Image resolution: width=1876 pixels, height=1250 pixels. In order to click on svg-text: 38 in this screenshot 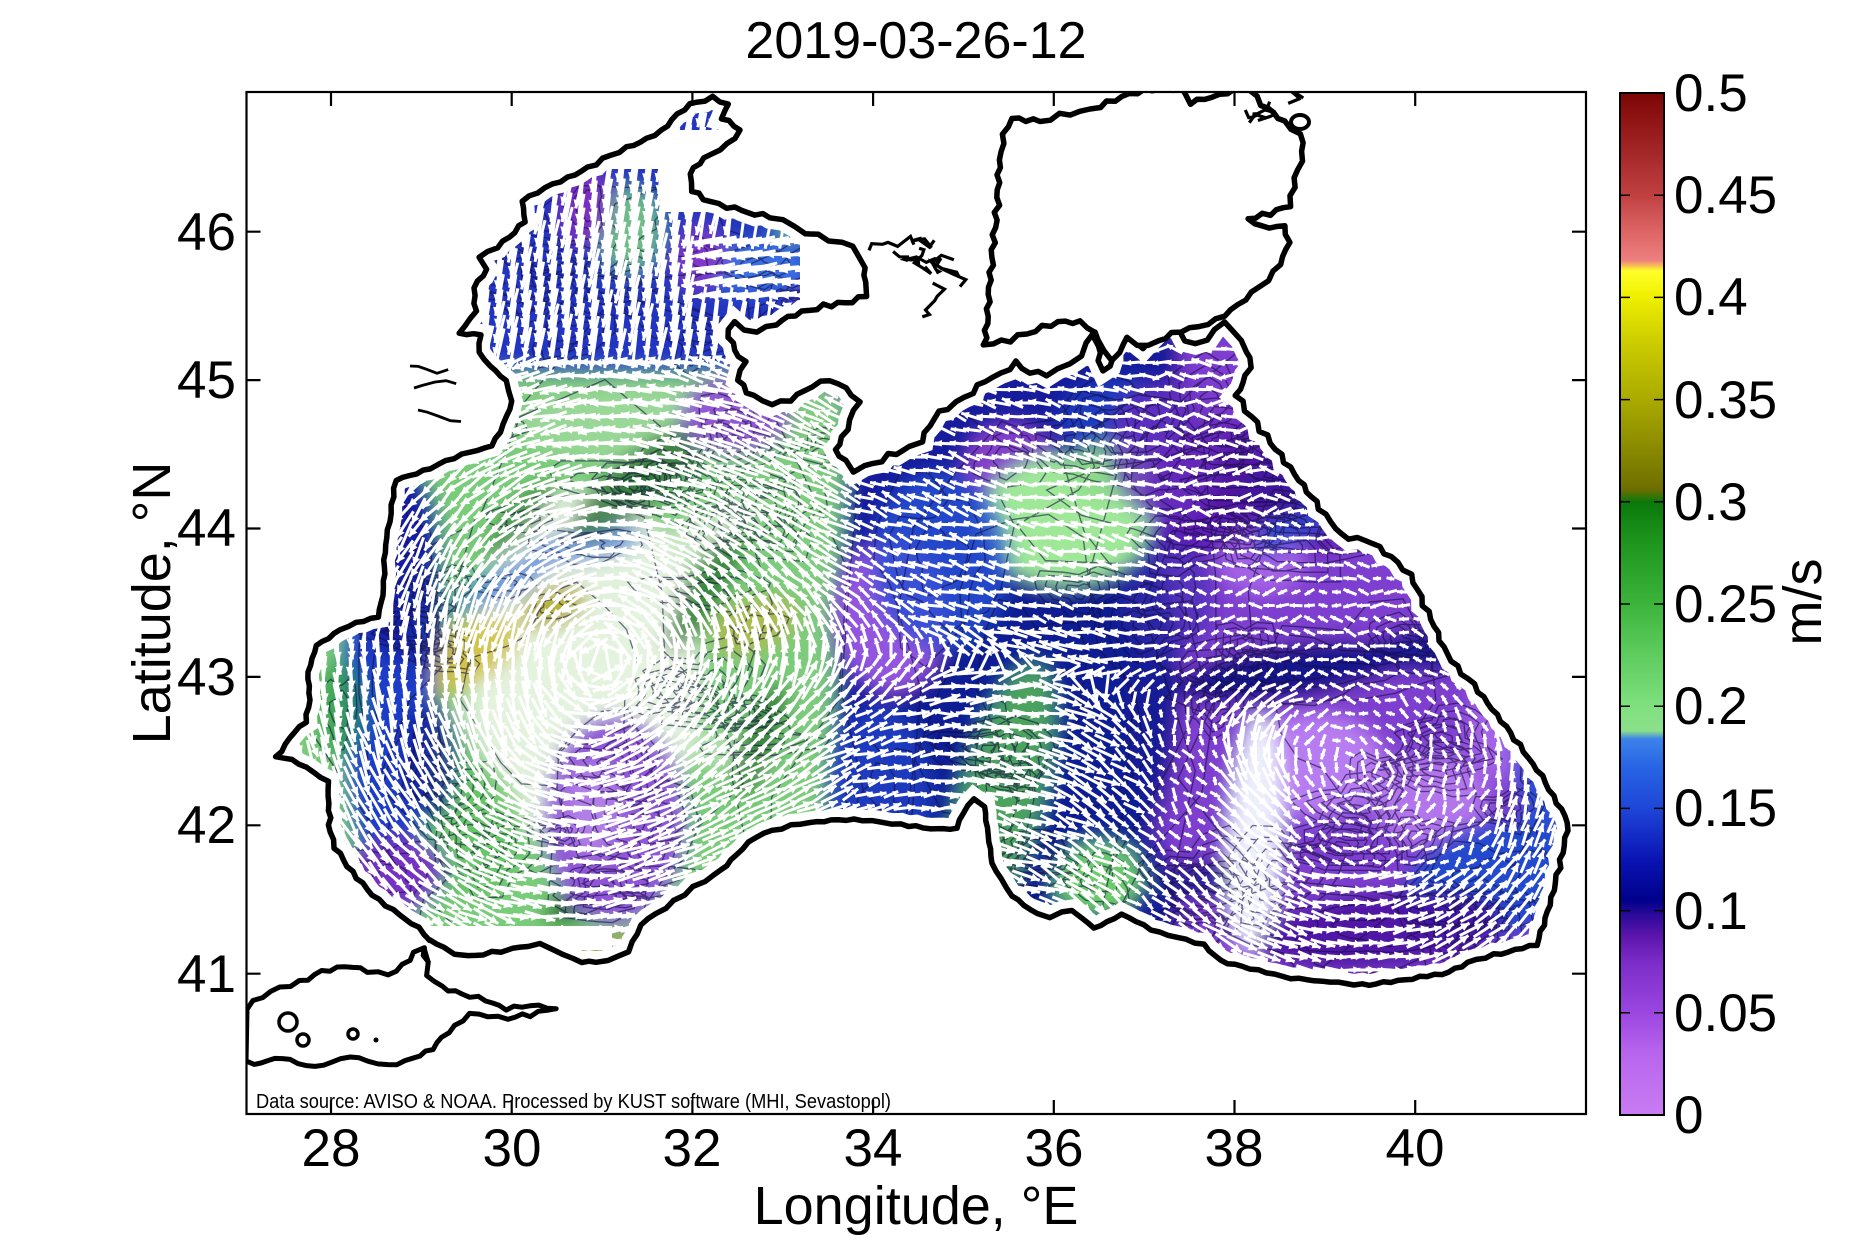, I will do `click(1234, 1148)`.